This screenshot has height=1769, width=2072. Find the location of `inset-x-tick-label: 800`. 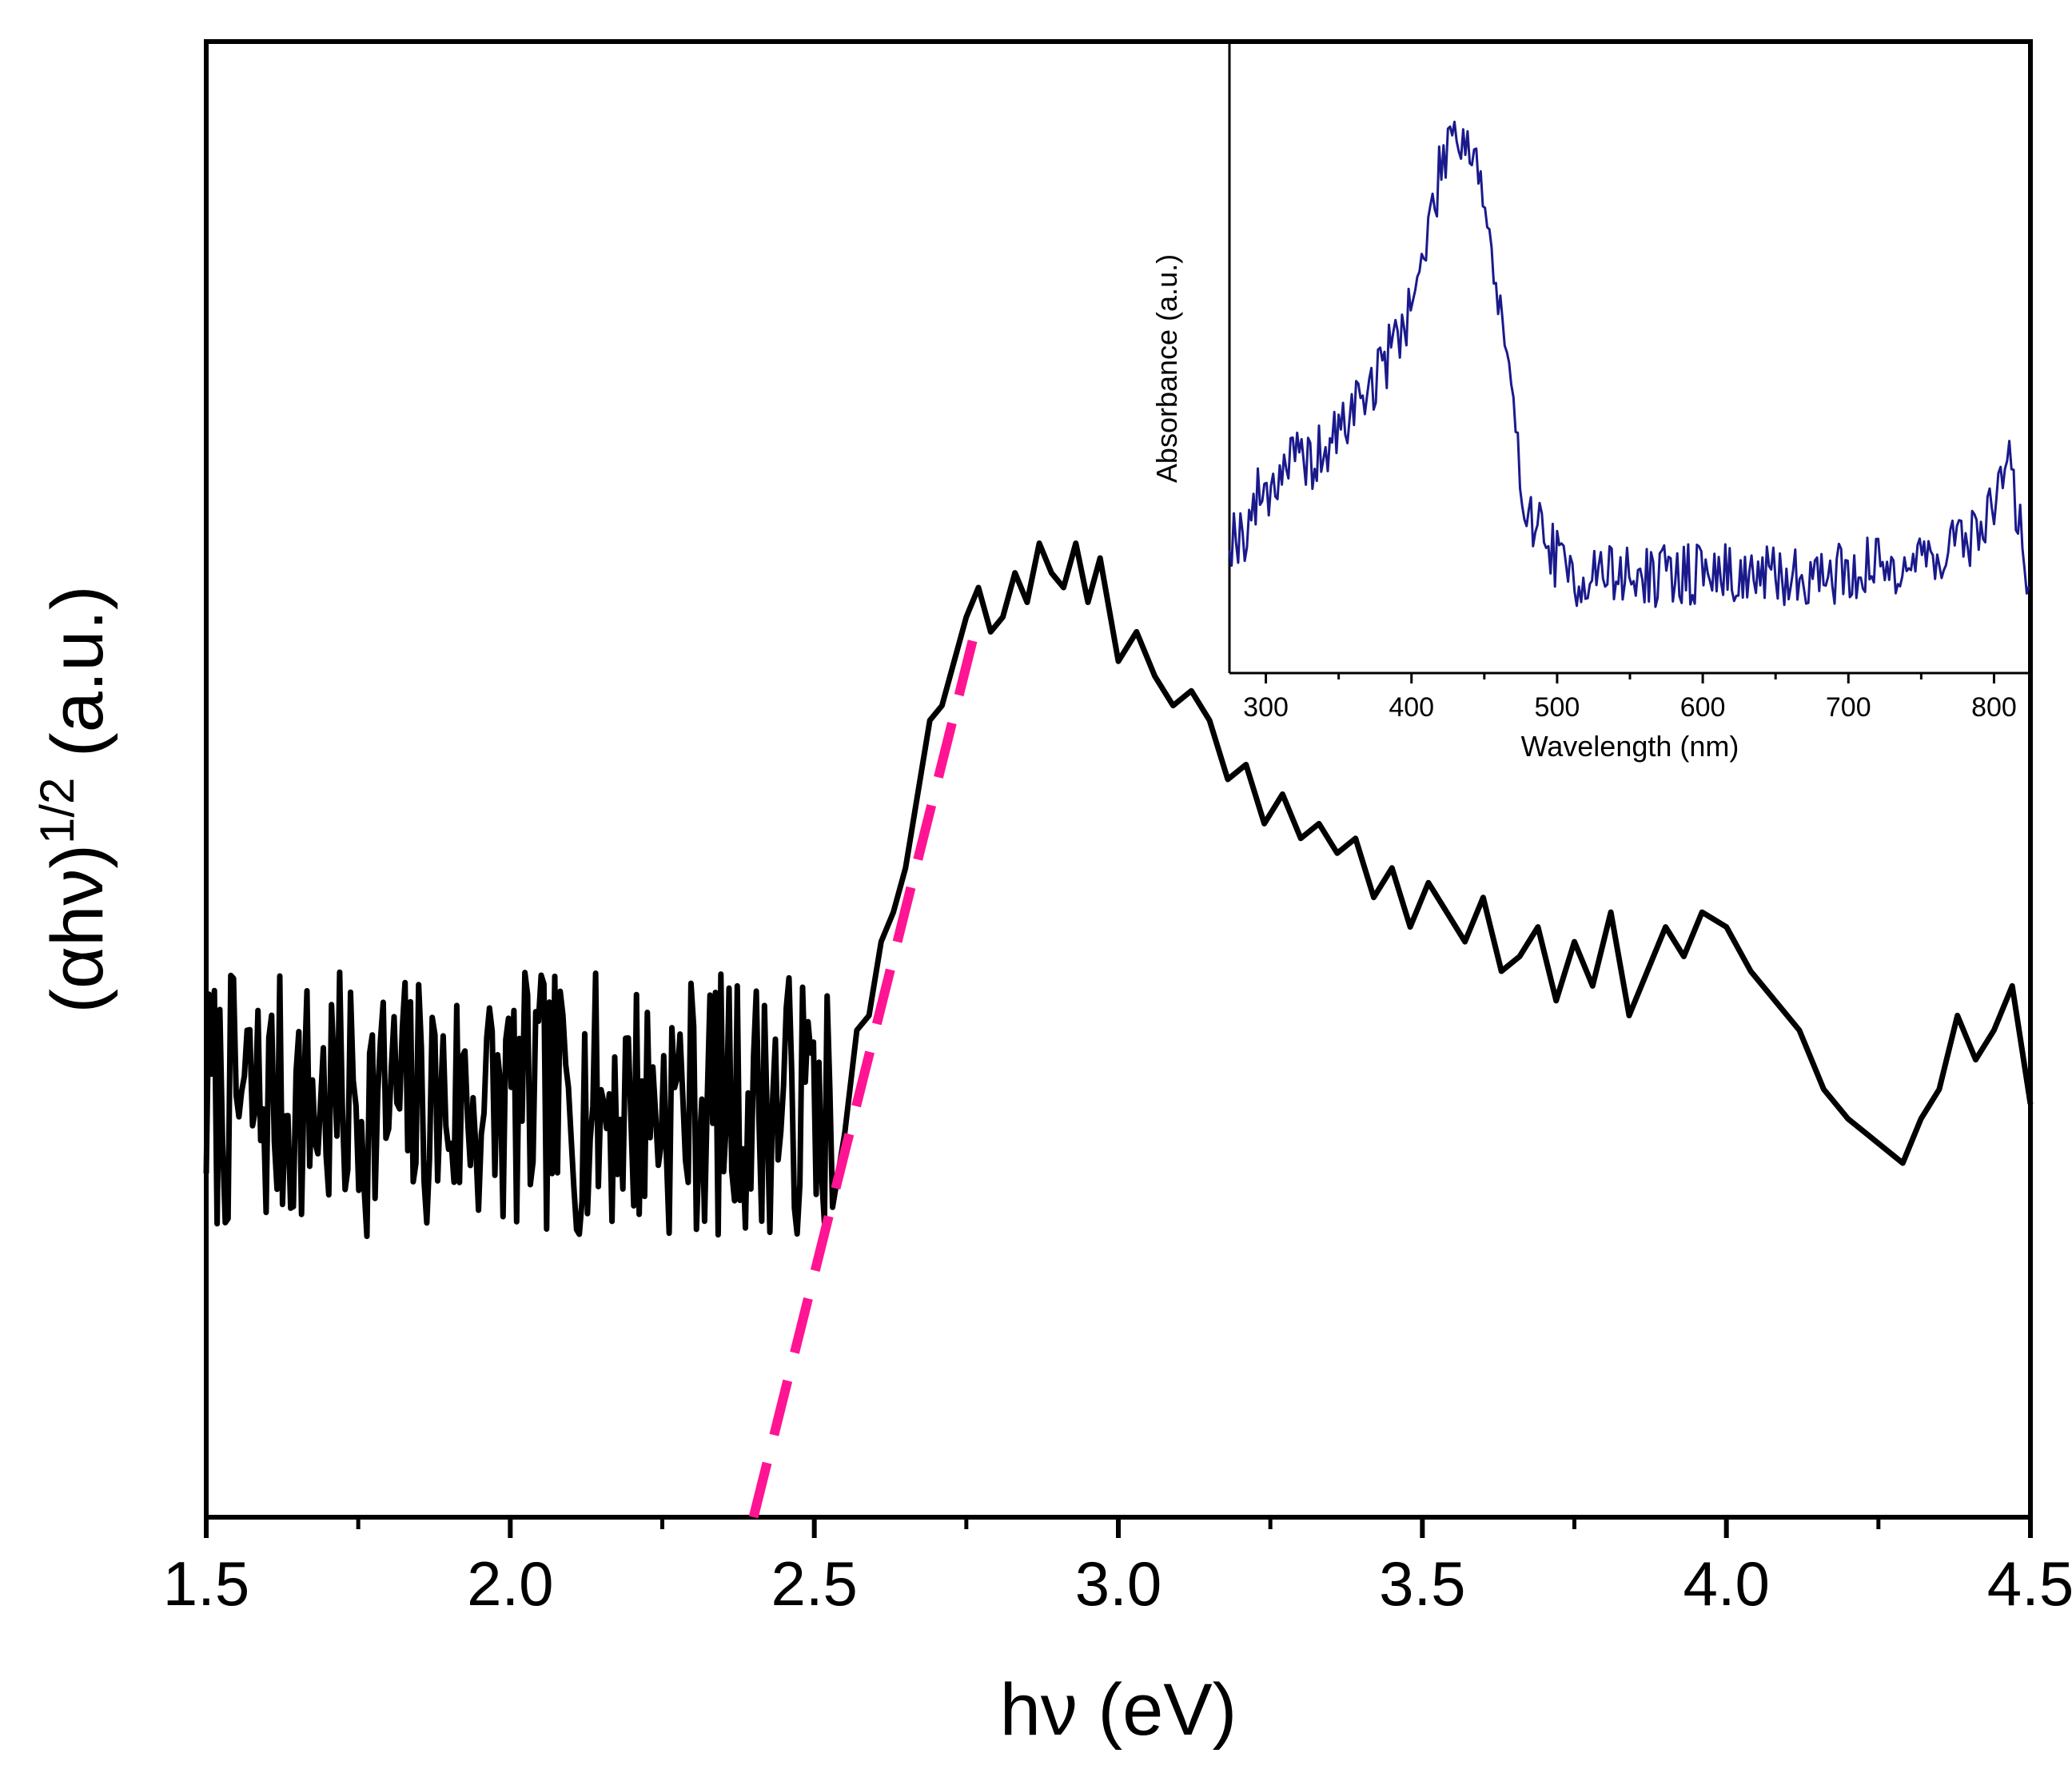

inset-x-tick-label: 800 is located at coordinates (1994, 707).